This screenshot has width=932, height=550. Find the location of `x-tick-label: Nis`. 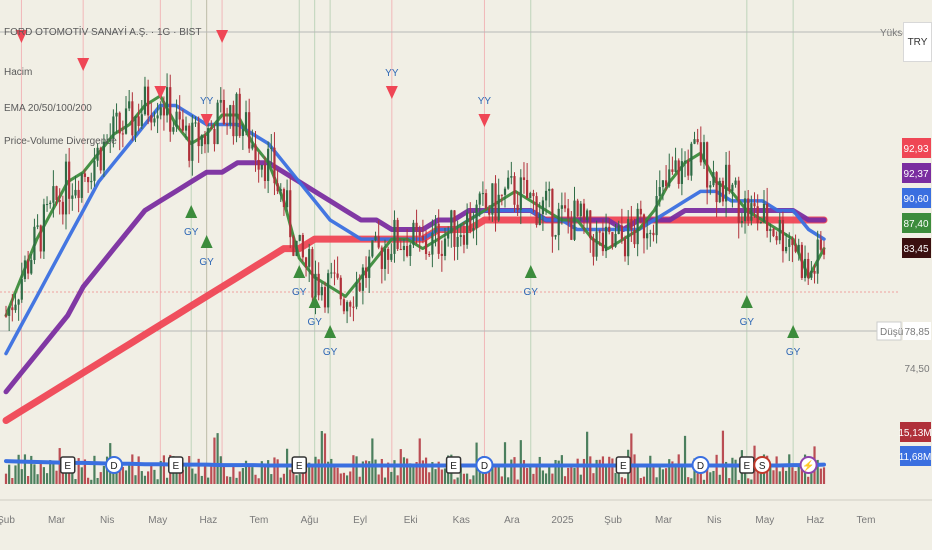

x-tick-label: Nis is located at coordinates (107, 520).